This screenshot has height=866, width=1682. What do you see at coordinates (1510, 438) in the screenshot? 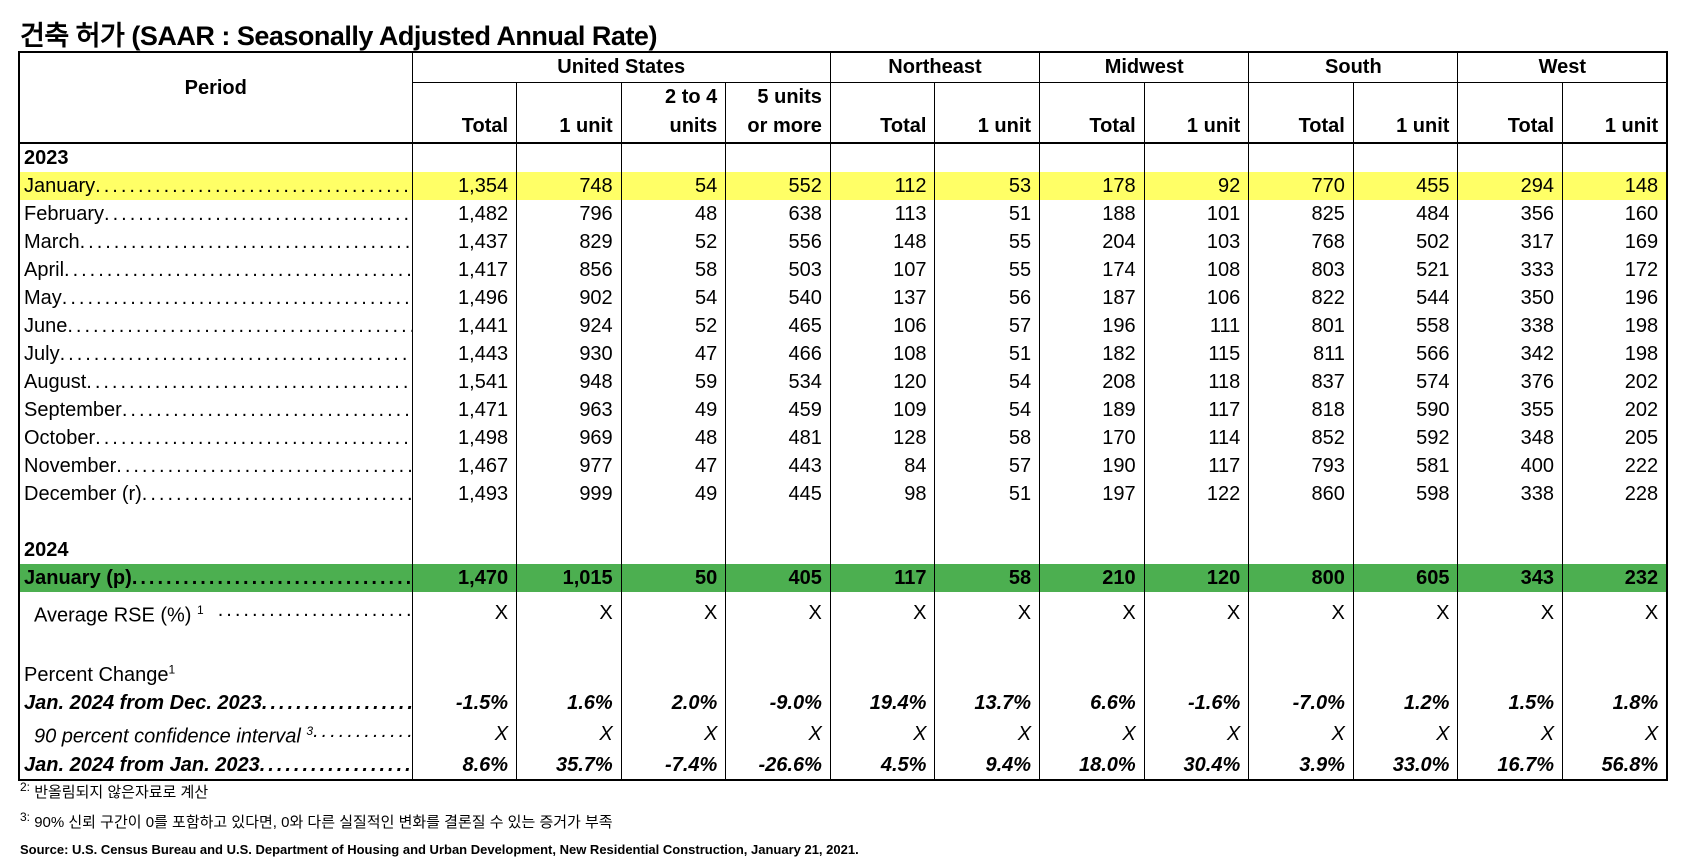
I see `data-cell: 348` at bounding box center [1510, 438].